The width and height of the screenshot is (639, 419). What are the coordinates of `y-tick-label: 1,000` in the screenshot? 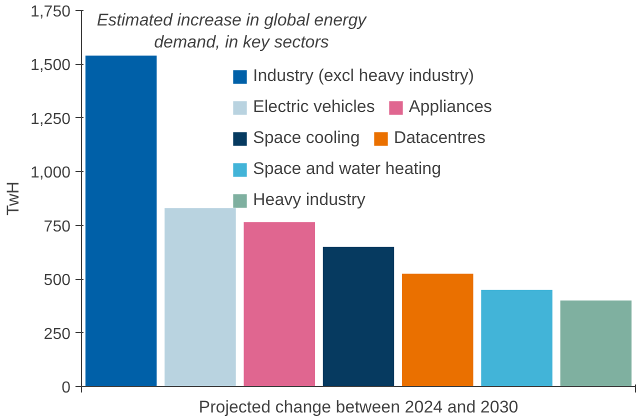 It's located at (50, 173).